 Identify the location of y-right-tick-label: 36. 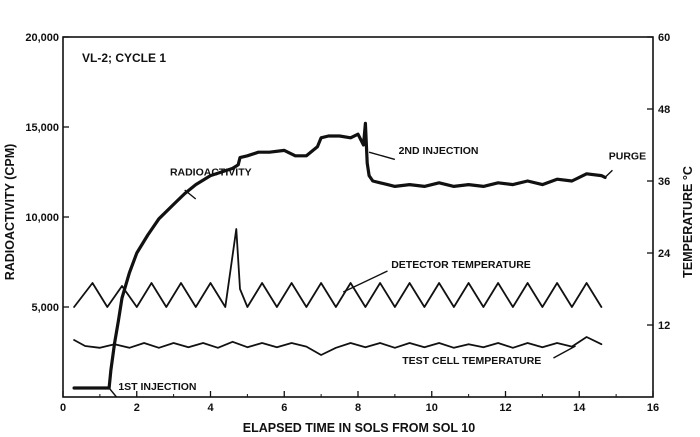
(664, 182).